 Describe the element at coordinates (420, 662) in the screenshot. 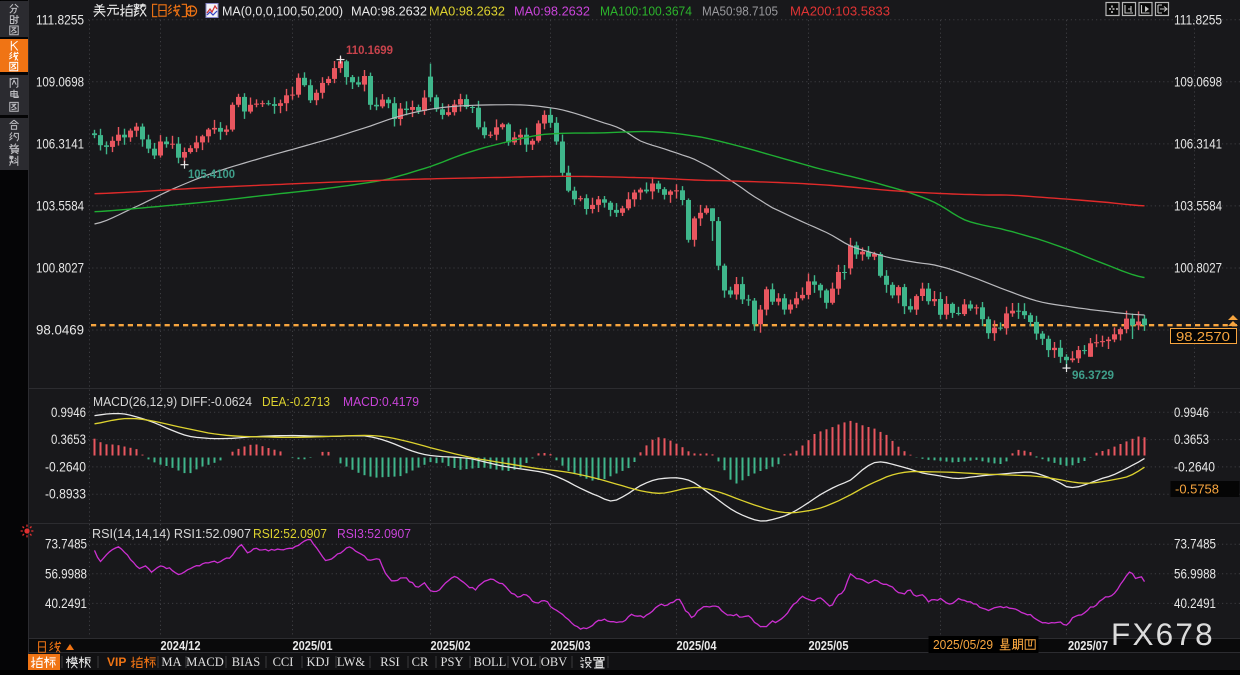

I see `svg-text: CR` at that location.